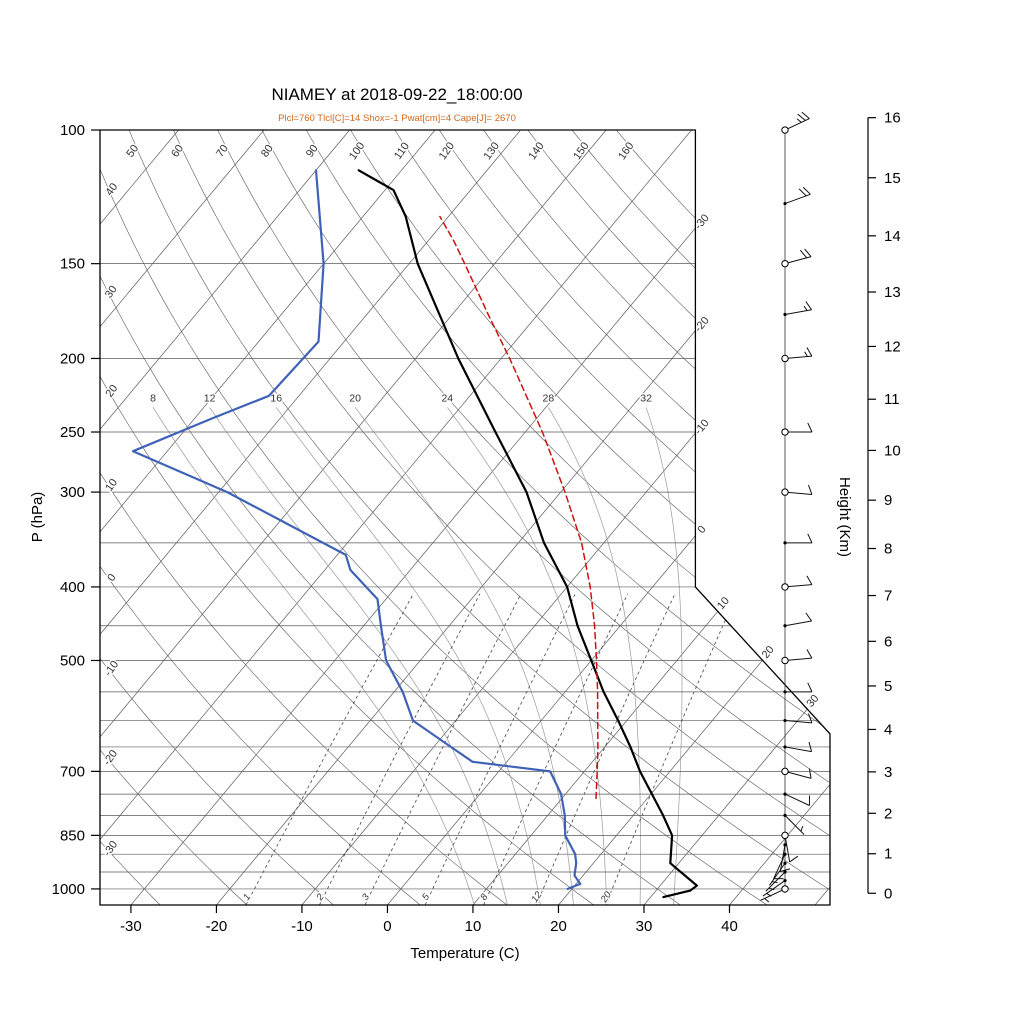 Image resolution: width=1024 pixels, height=1029 pixels. What do you see at coordinates (72, 771) in the screenshot?
I see `svg-text: 700` at bounding box center [72, 771].